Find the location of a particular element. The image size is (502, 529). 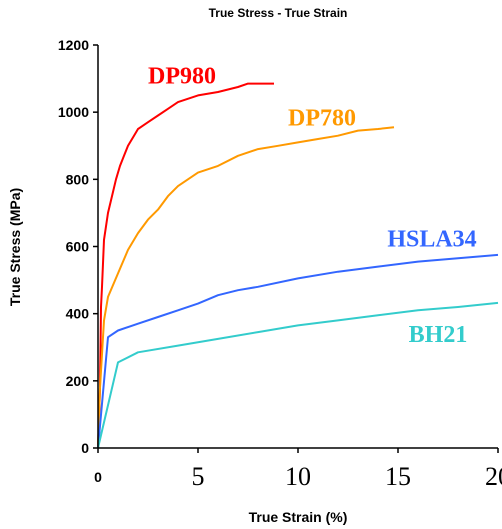

chart-title: True Stress - True Strain is located at coordinates (278, 13).